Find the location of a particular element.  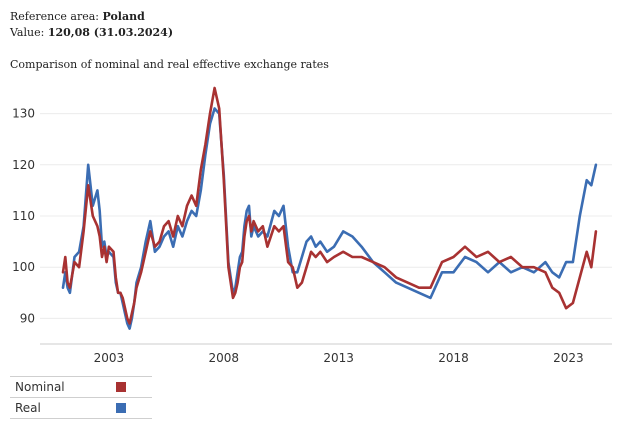

y-tick-label-110: 110 is located at coordinates (23, 216).